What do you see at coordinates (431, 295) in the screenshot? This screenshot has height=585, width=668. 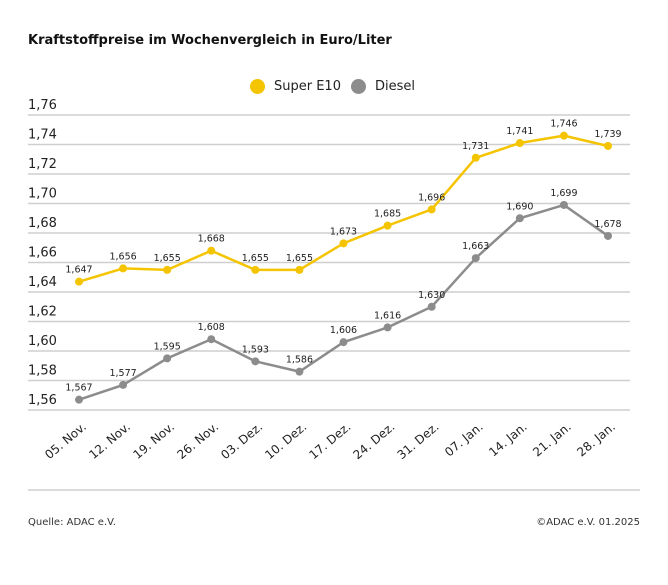 I see `data-label: 1,630` at bounding box center [431, 295].